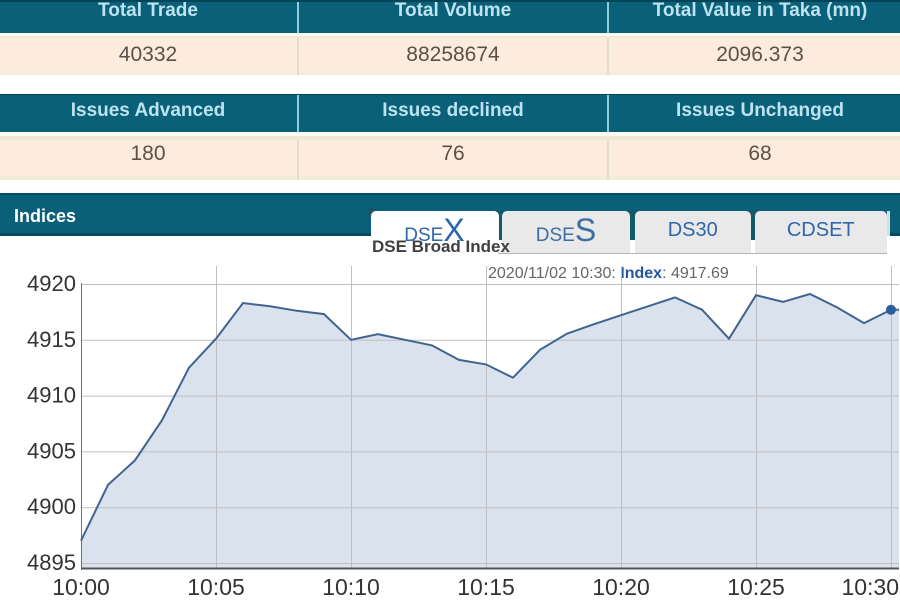 This screenshot has width=900, height=600. Describe the element at coordinates (216, 587) in the screenshot. I see `svg-text: 10:05` at that location.